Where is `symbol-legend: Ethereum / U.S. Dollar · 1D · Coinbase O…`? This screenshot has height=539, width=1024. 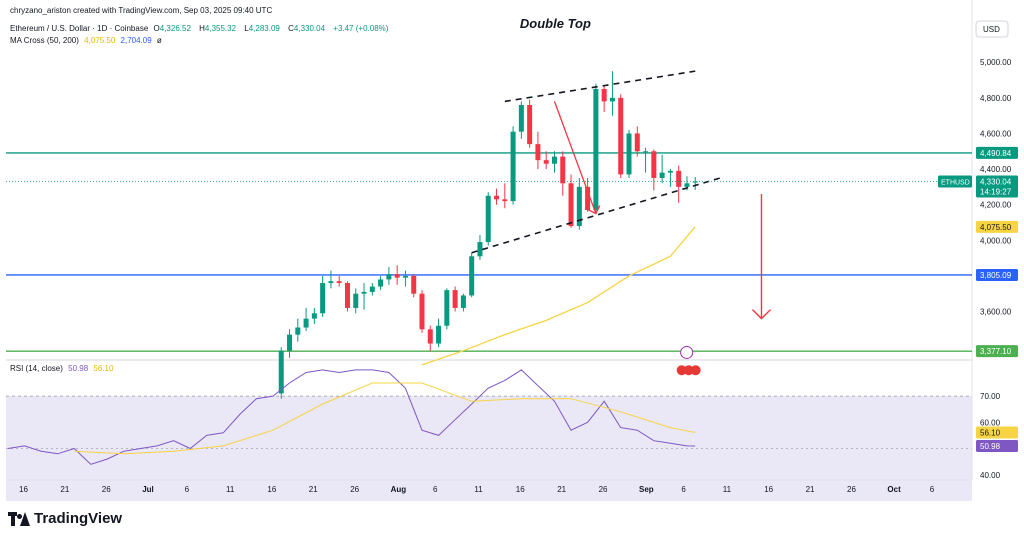 symbol-legend: Ethereum / U.S. Dollar · 1D · Coinbase O… is located at coordinates (200, 28).